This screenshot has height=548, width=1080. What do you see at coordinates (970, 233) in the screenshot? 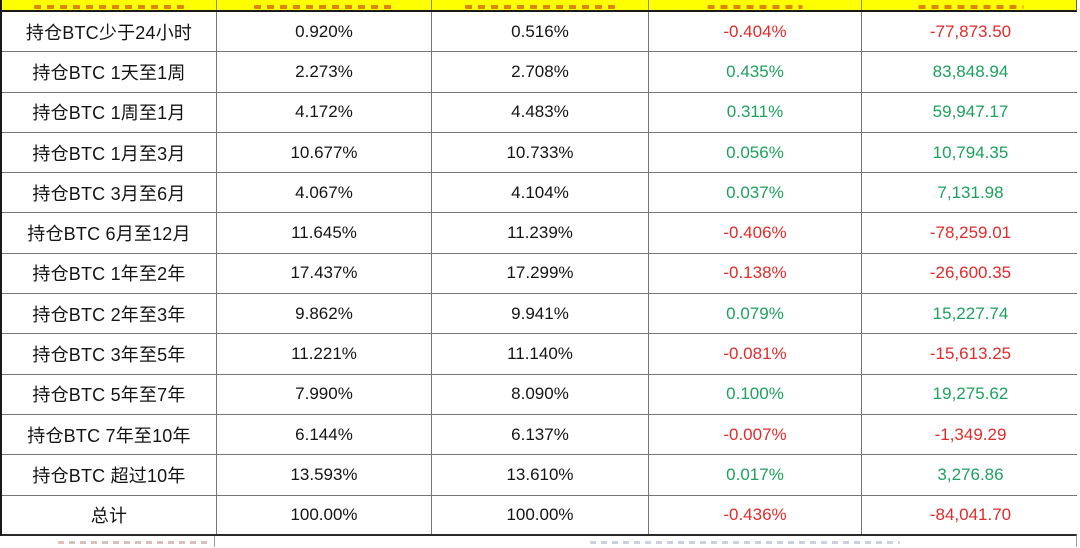
I see `change-value-cell: -78,259.01` at bounding box center [970, 233].